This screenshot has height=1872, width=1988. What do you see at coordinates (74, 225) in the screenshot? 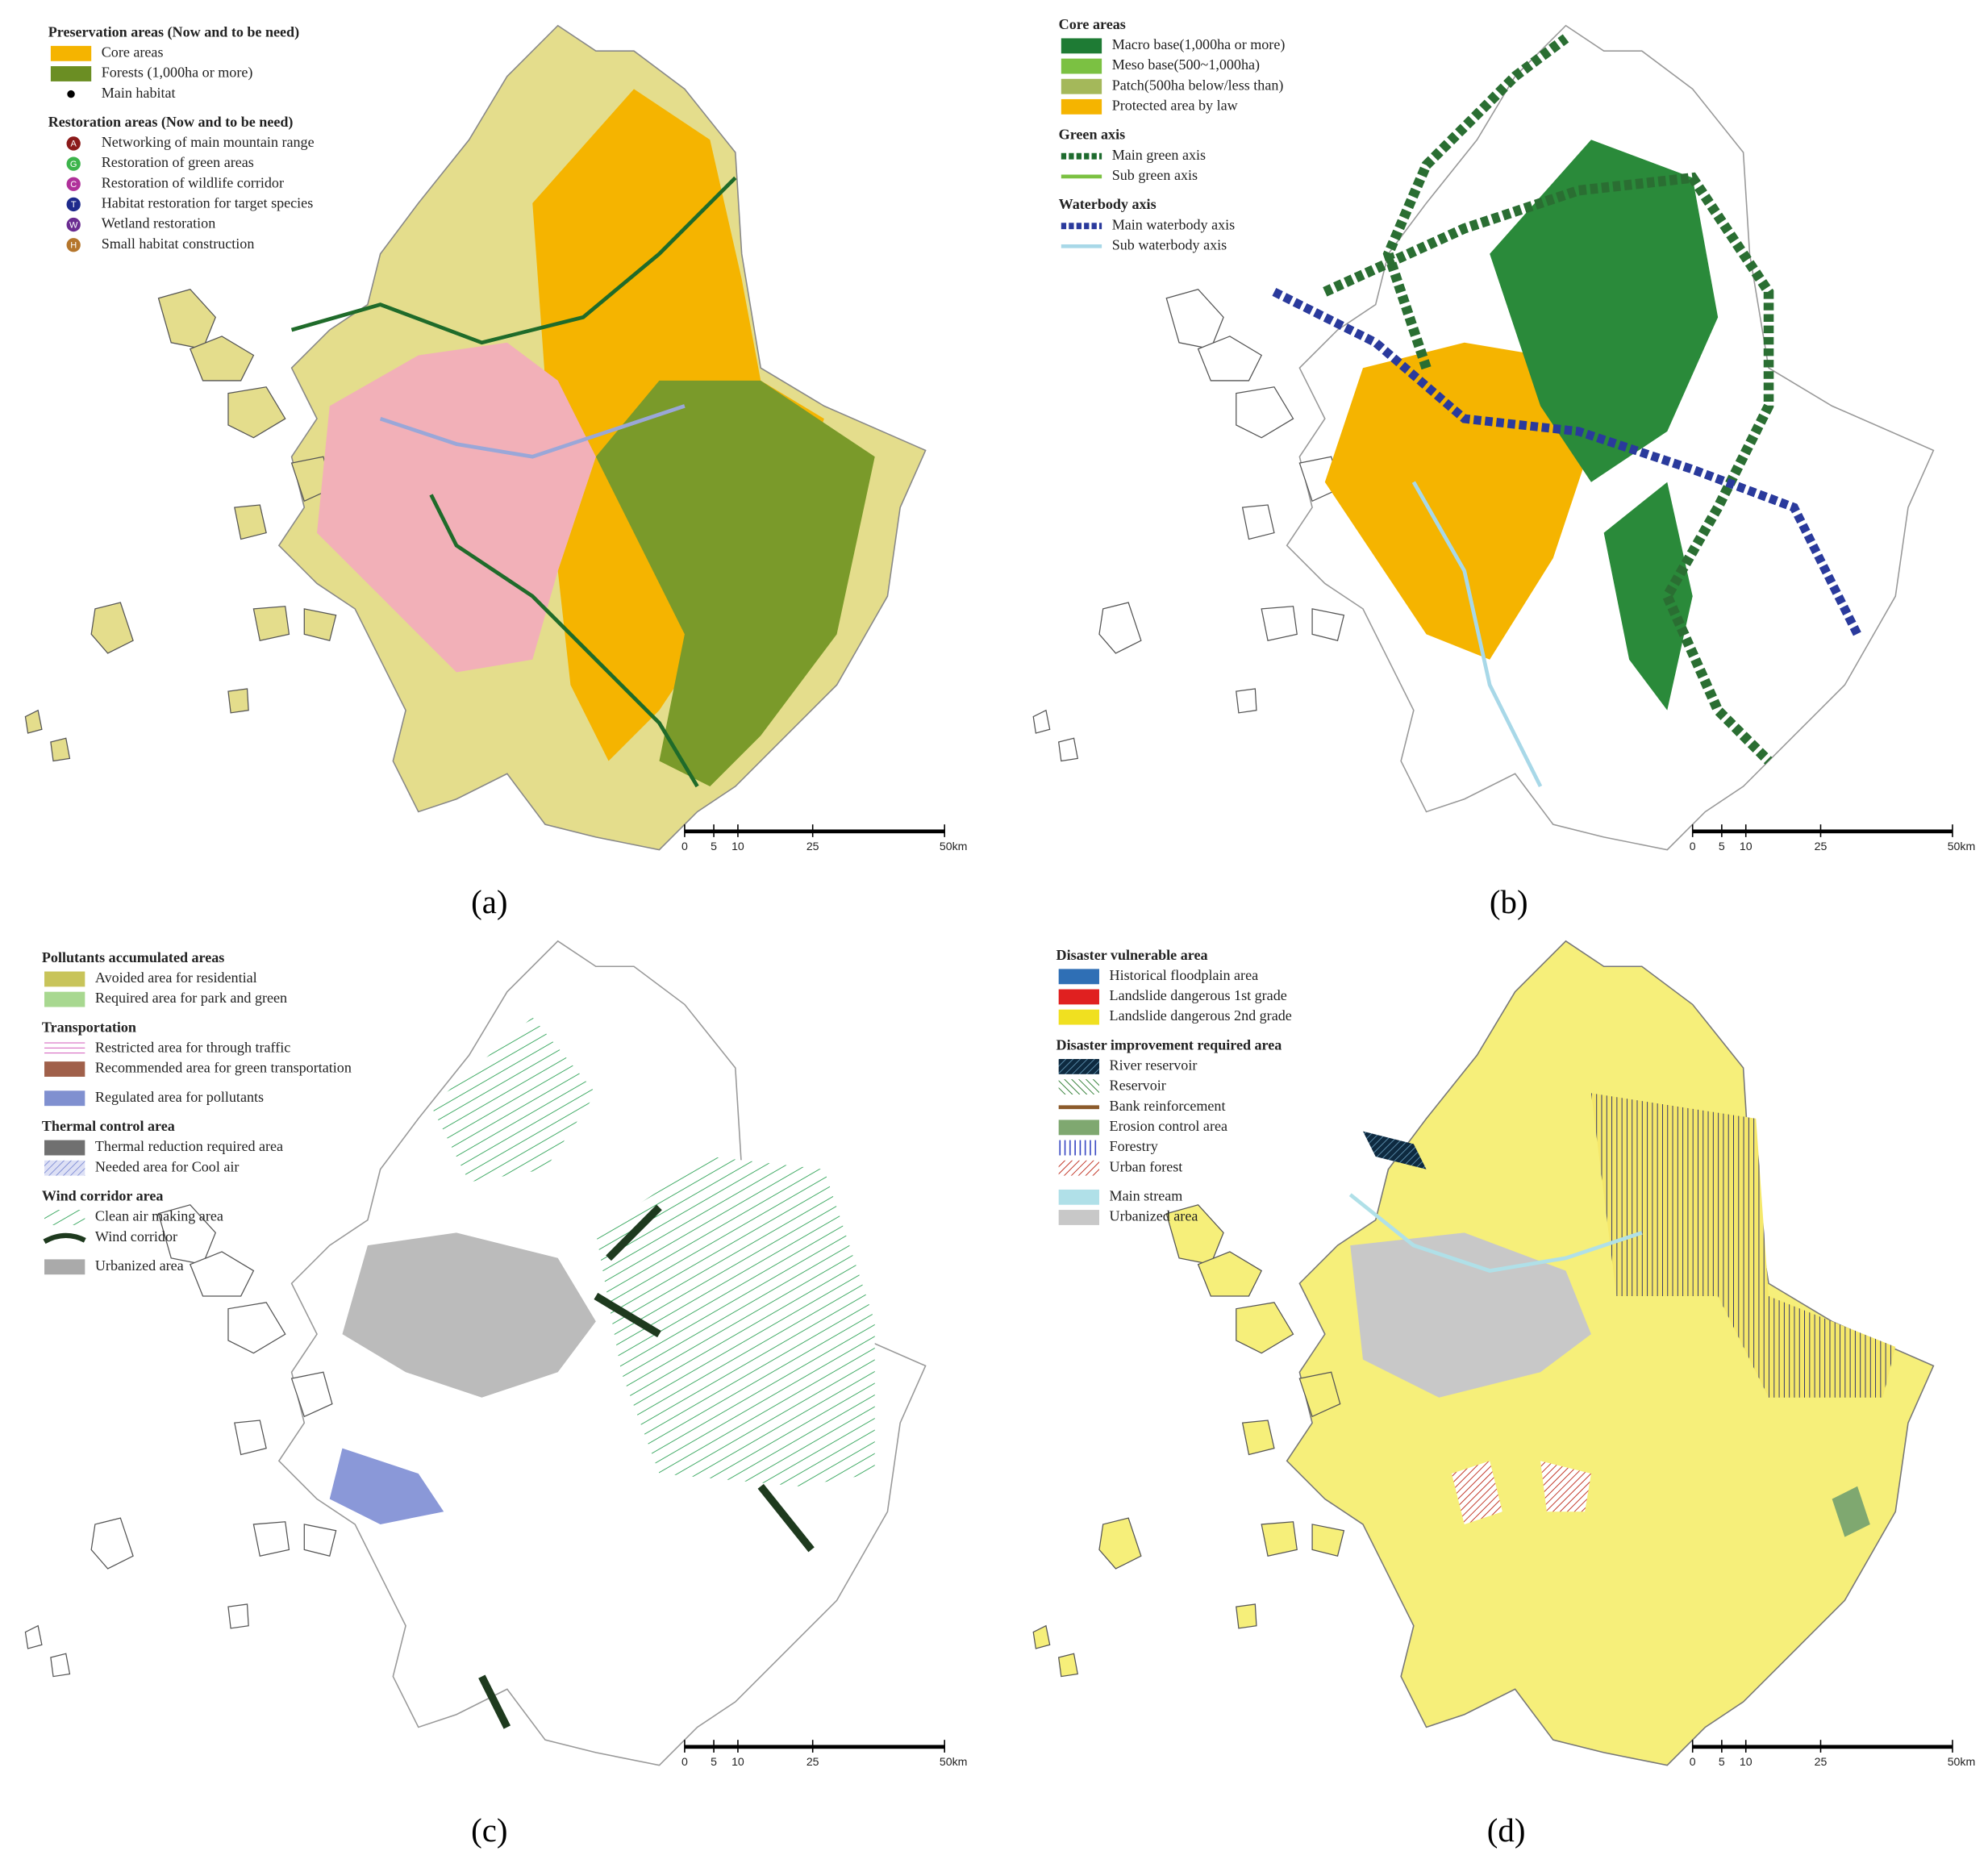
I see `legend-marker-letter: W` at bounding box center [74, 225].